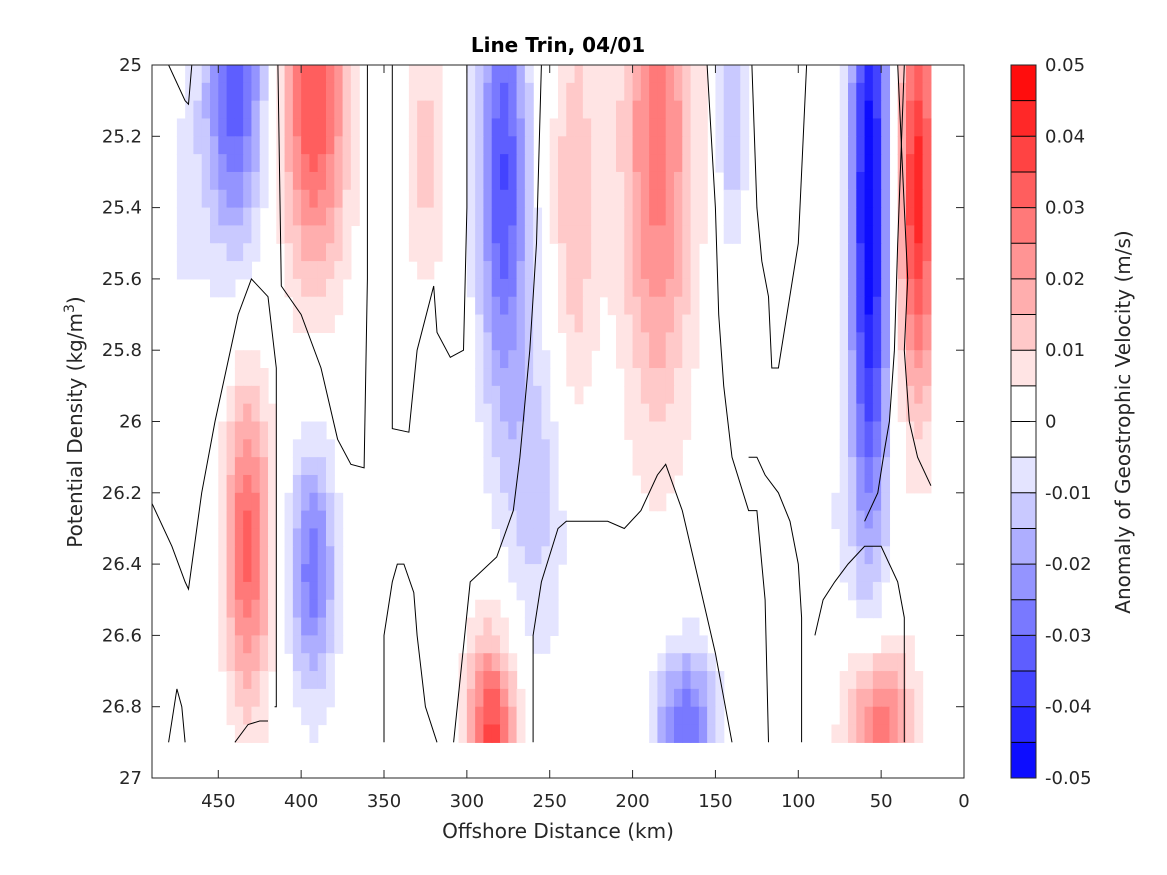 Image resolution: width=1167 pixels, height=875 pixels. I want to click on y-axis-label: Potential Density (kg/m3), so click(74, 421).